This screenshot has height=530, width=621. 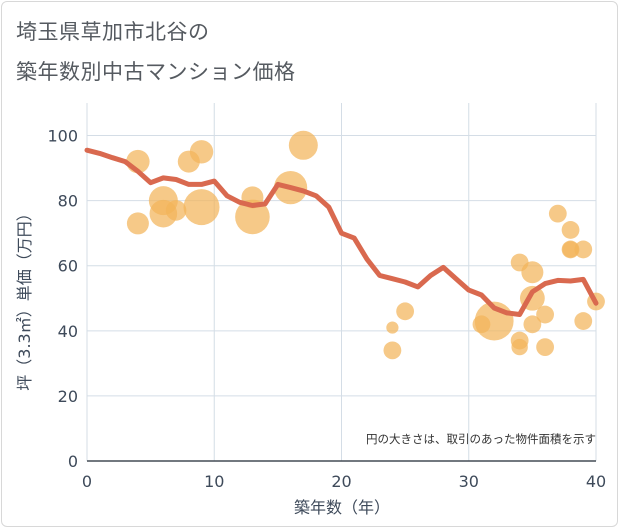 I want to click on x-tick-label: 0, so click(x=87, y=481).